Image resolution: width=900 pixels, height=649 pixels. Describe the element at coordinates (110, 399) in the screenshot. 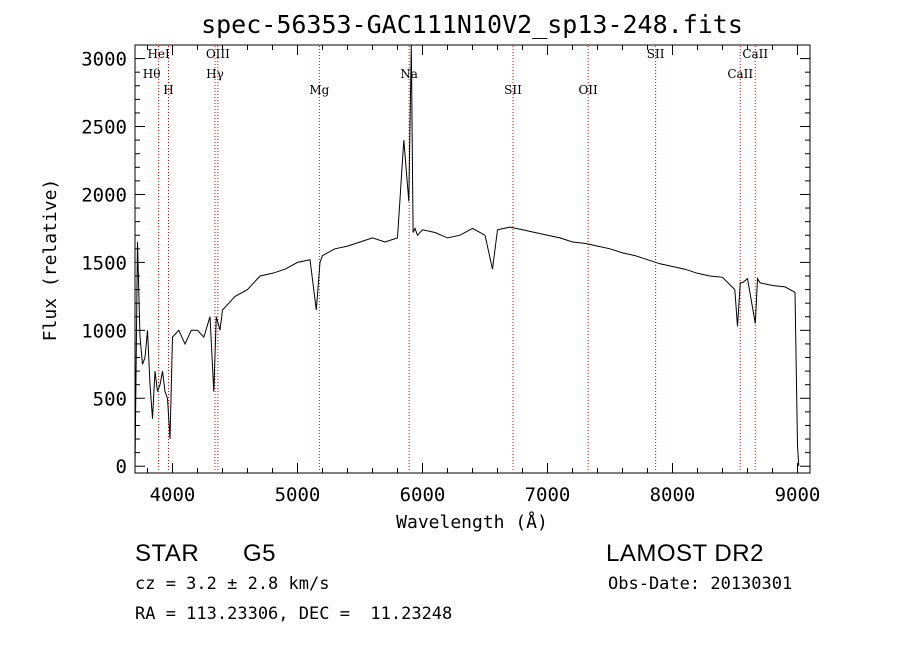

I see `y-tick-label-500: 500` at that location.